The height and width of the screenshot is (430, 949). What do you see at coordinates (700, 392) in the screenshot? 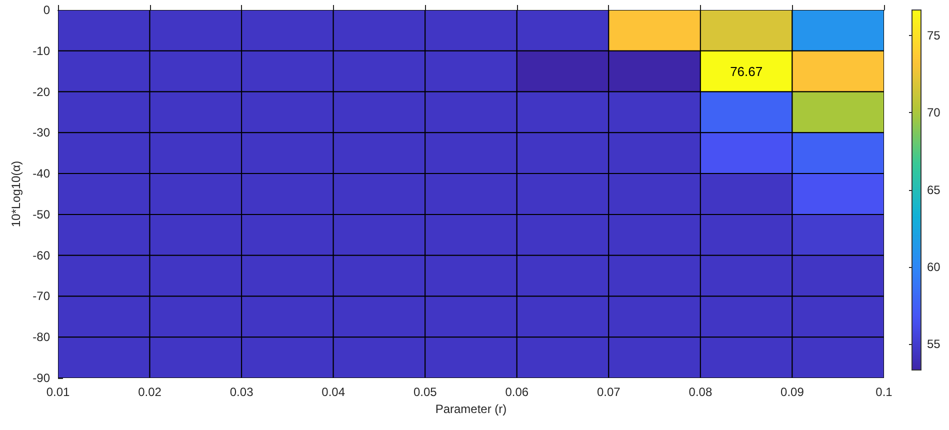
I see `x-tick-label: 0.08` at bounding box center [700, 392].